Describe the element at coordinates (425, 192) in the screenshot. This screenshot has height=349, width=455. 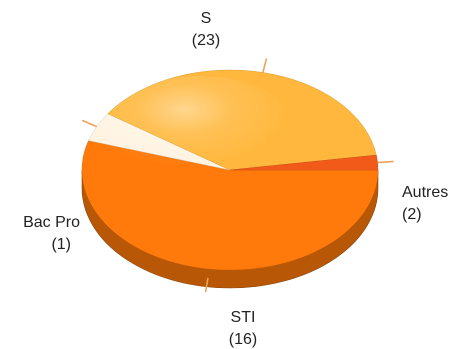
I see `label-autres-name: Autres` at that location.